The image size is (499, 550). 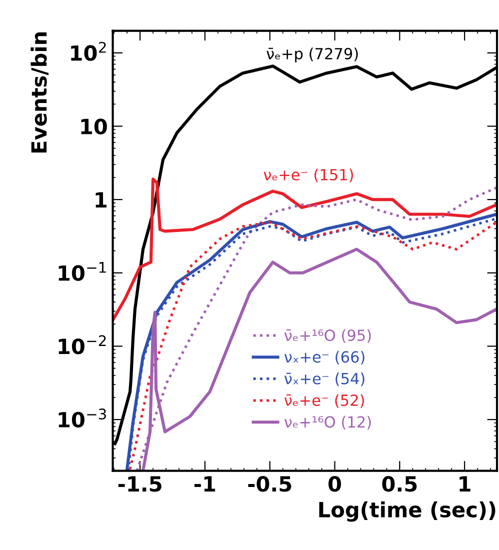 I want to click on x-tick-label: -0.5, so click(x=270, y=484).